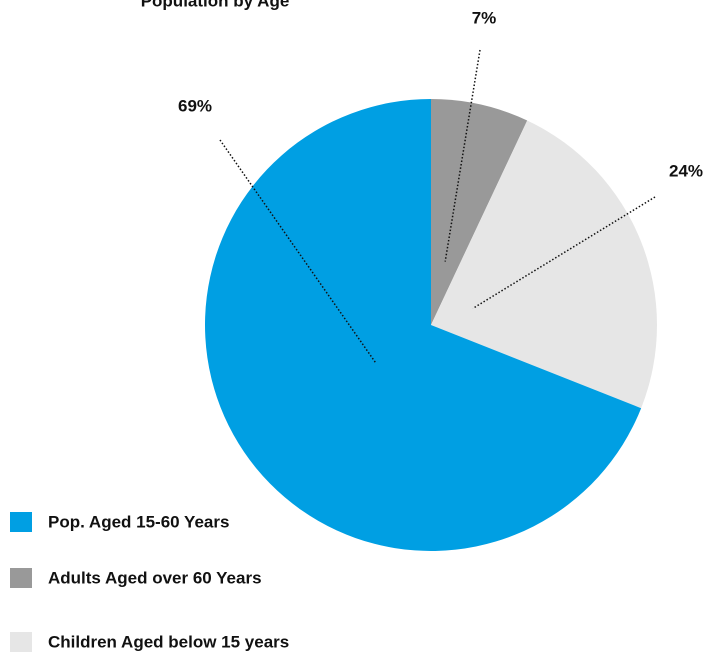 This screenshot has height=658, width=715. Describe the element at coordinates (686, 170) in the screenshot. I see `data-label: 24%` at that location.